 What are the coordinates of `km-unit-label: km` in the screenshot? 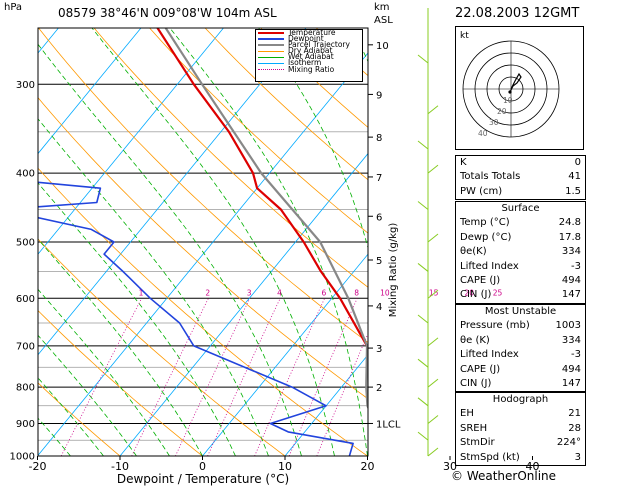 It's located at (382, 7).